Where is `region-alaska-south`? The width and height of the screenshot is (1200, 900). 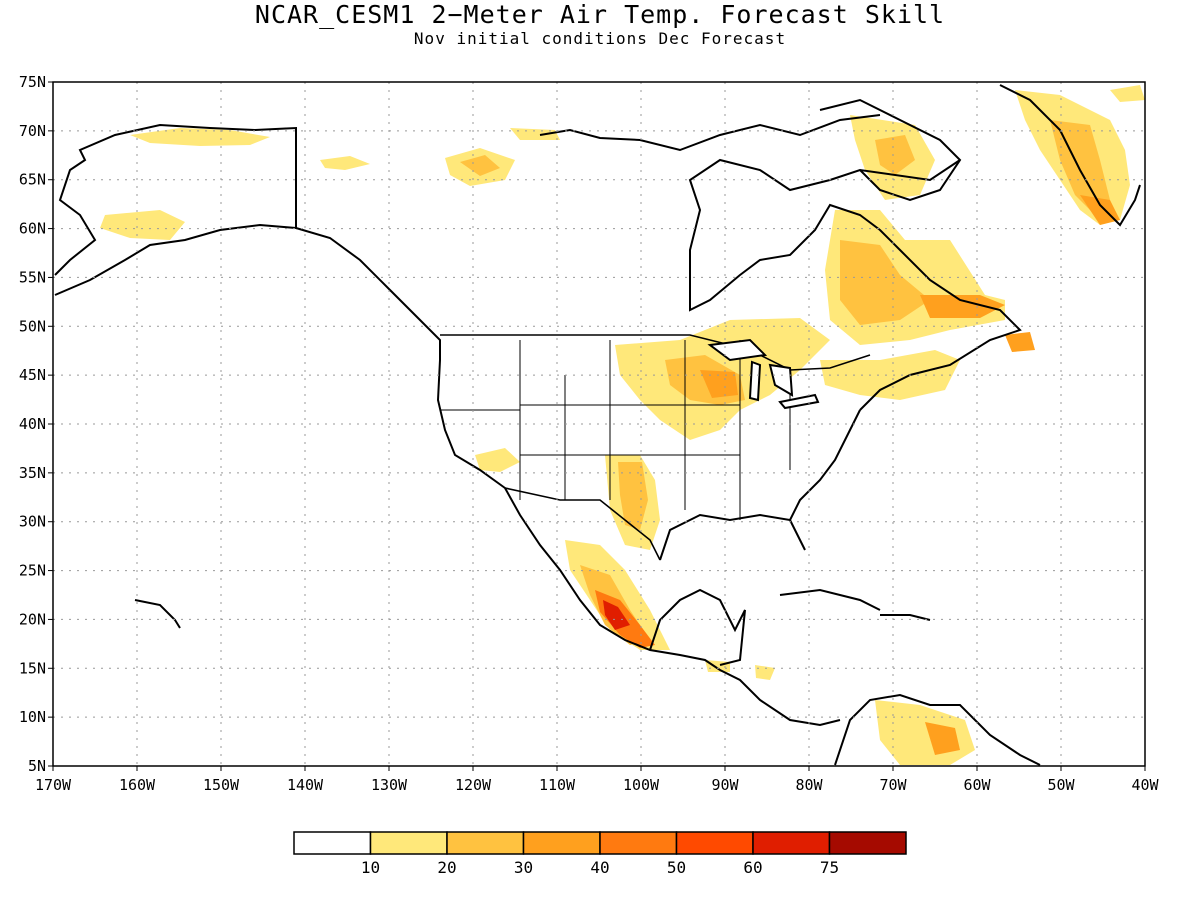
region-alaska-south is located at coordinates (142, 225).